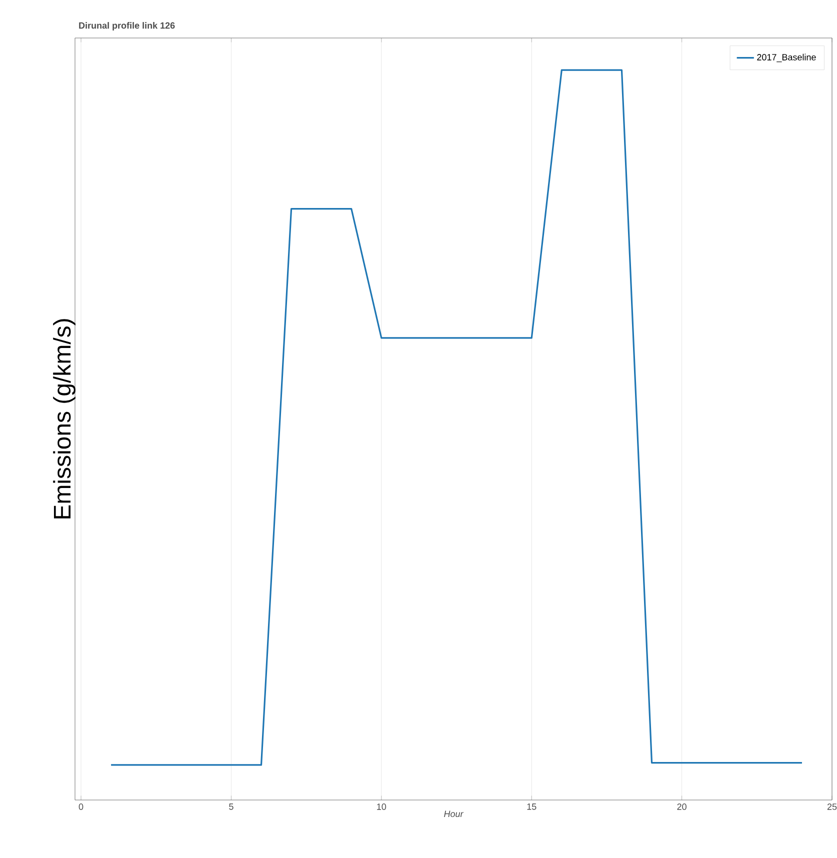 The height and width of the screenshot is (858, 837). I want to click on x-tick-label: 15, so click(531, 807).